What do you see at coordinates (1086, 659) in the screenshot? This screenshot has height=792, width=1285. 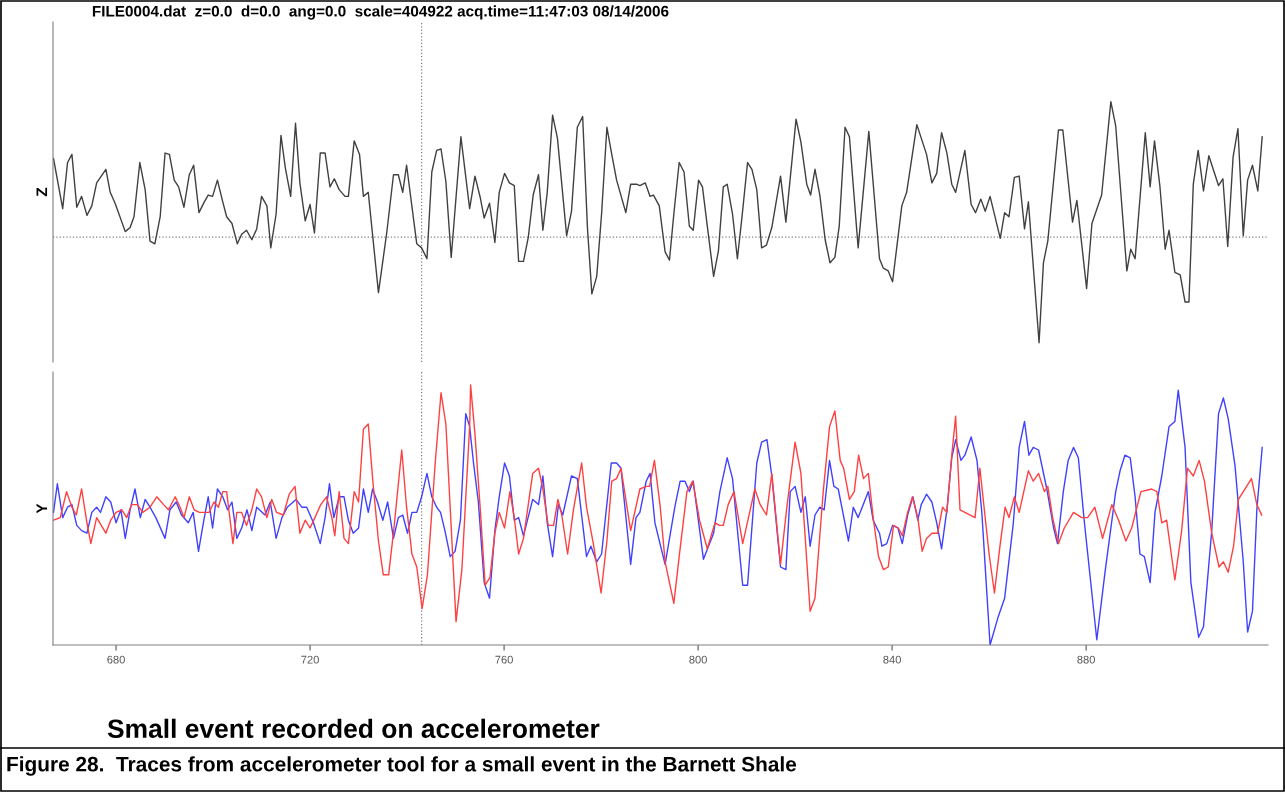 I see `x-tick-label: 880` at bounding box center [1086, 659].